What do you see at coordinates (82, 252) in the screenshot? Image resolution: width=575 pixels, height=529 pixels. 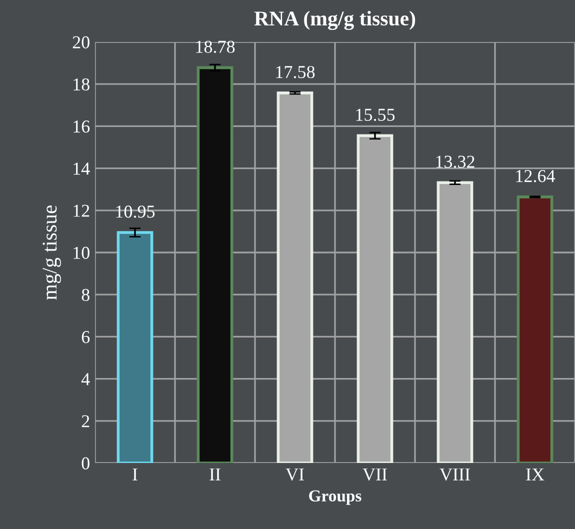 I see `y-tick-label: 10` at bounding box center [82, 252].